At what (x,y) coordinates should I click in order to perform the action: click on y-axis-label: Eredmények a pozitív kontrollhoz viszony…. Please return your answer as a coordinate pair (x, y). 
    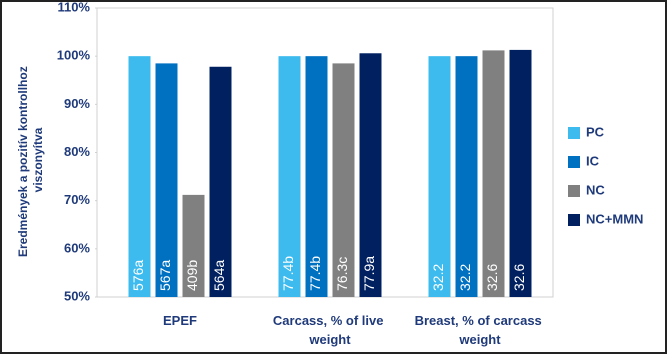
    Looking at the image, I should click on (30, 160).